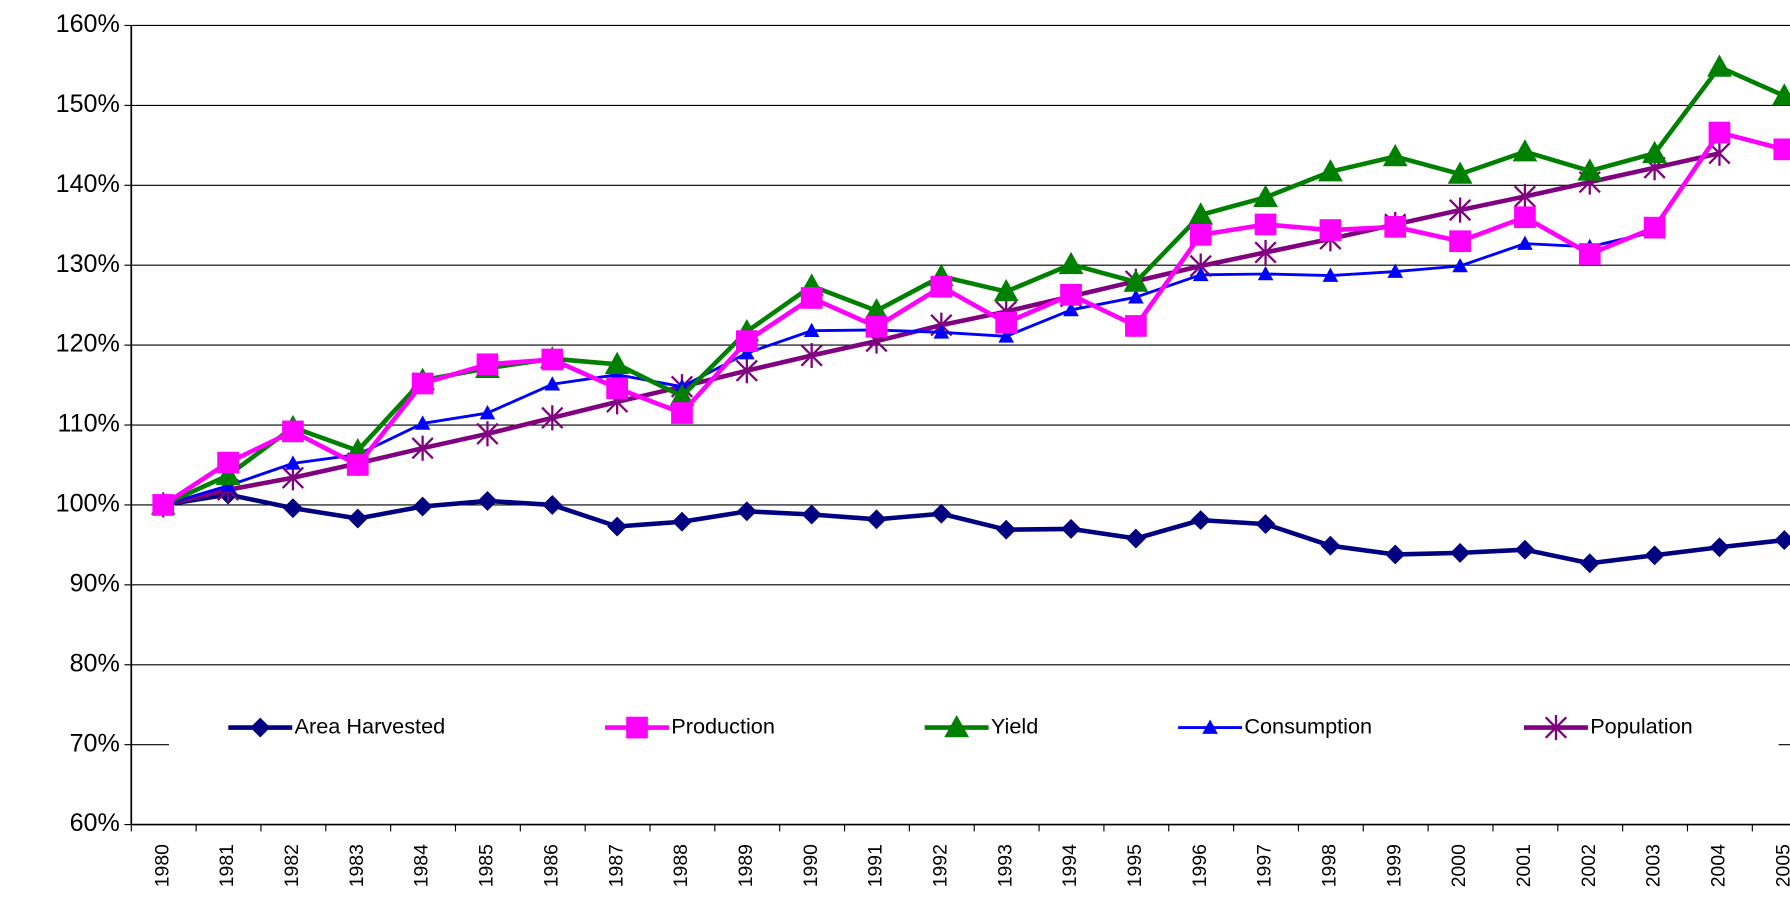 This screenshot has height=898, width=1790. What do you see at coordinates (811, 865) in the screenshot?
I see `x-tick-label: 1990` at bounding box center [811, 865].